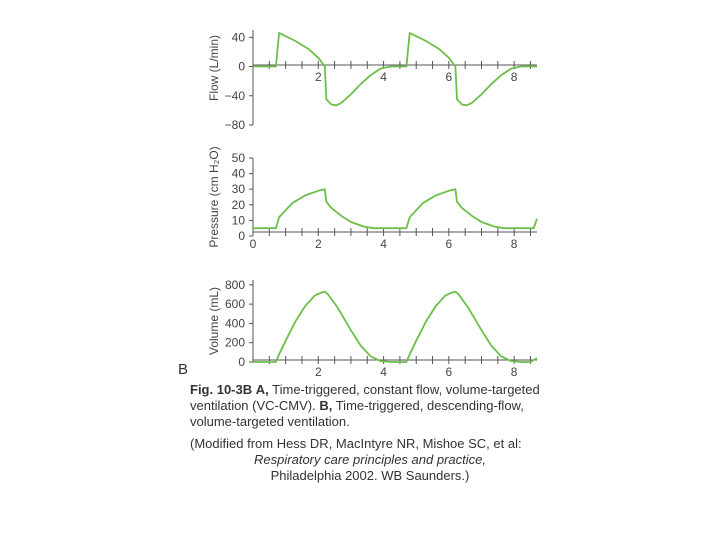 The height and width of the screenshot is (540, 720). What do you see at coordinates (214, 68) in the screenshot?
I see `flow-axis-title: Flow (L/min)` at bounding box center [214, 68].